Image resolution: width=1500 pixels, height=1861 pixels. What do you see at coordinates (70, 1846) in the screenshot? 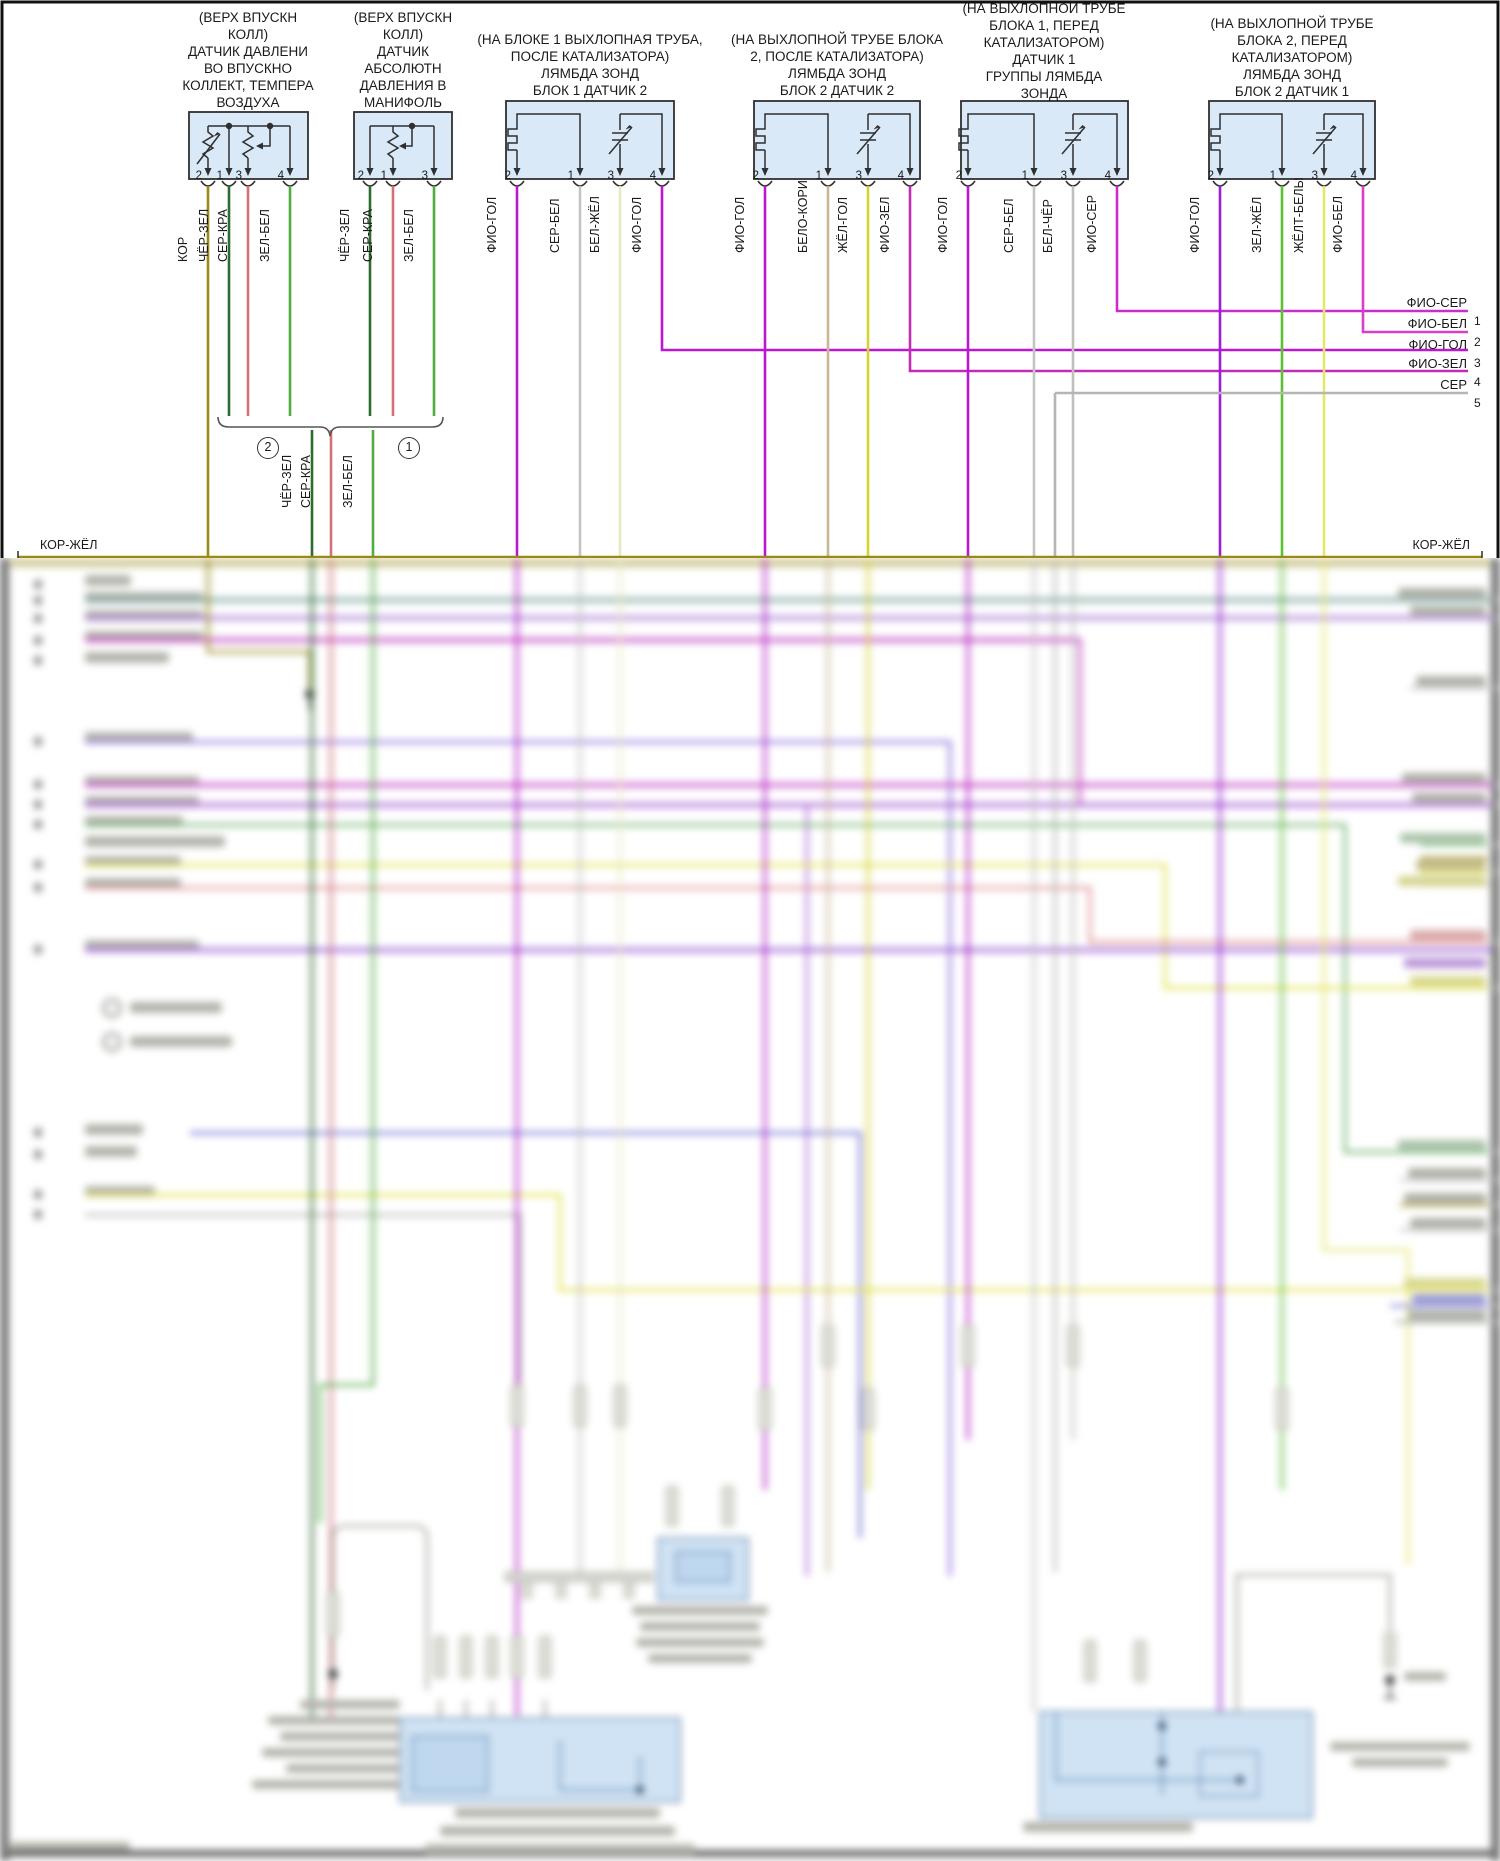
I see `watermark` at bounding box center [70, 1846].